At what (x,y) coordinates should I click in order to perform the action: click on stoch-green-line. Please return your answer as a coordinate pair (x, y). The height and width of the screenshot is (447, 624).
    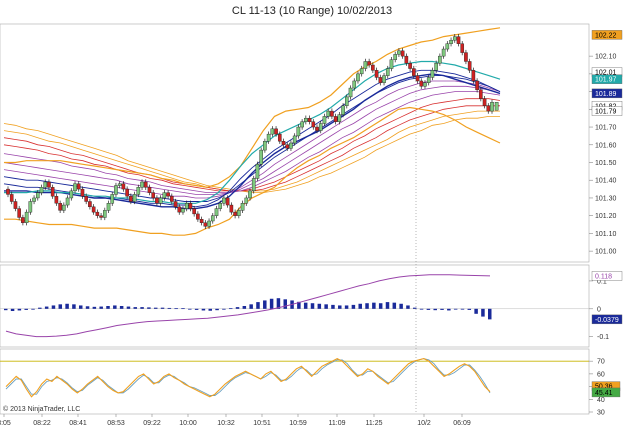
    Looking at the image, I should click on (248, 377).